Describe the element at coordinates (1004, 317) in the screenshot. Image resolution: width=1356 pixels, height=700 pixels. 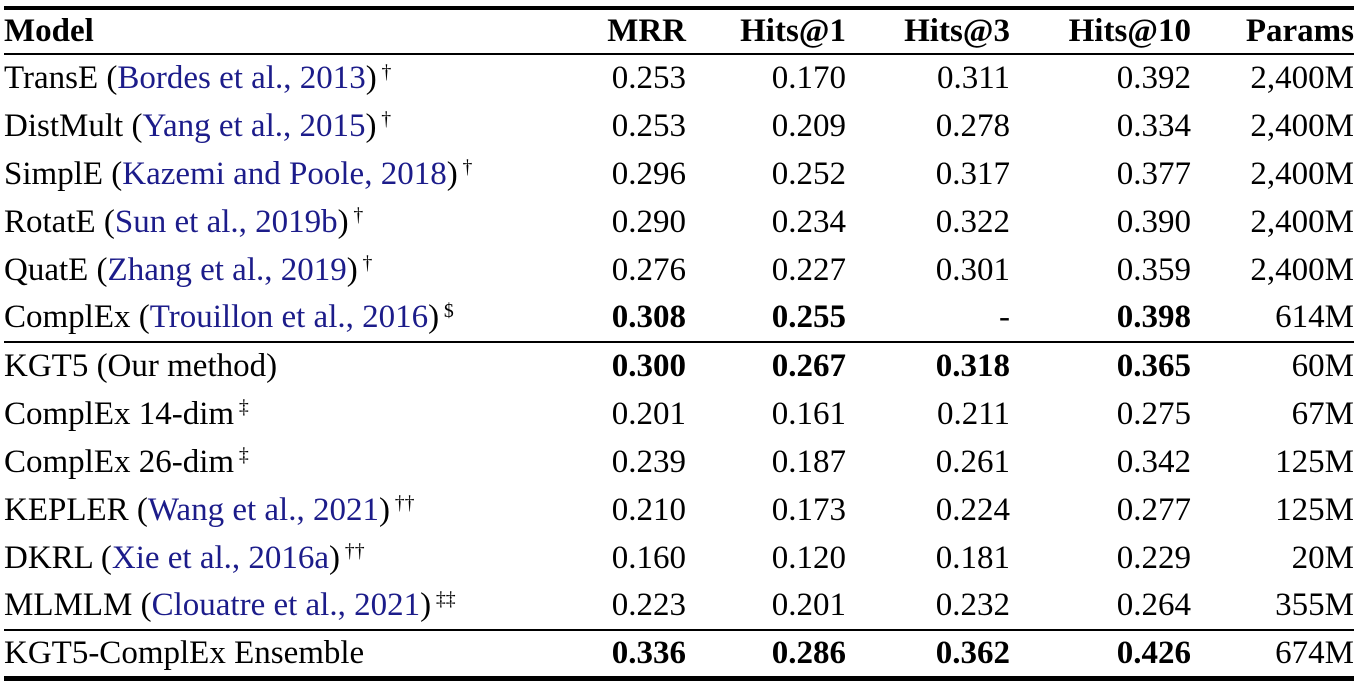
I see `metric-value: -` at that location.